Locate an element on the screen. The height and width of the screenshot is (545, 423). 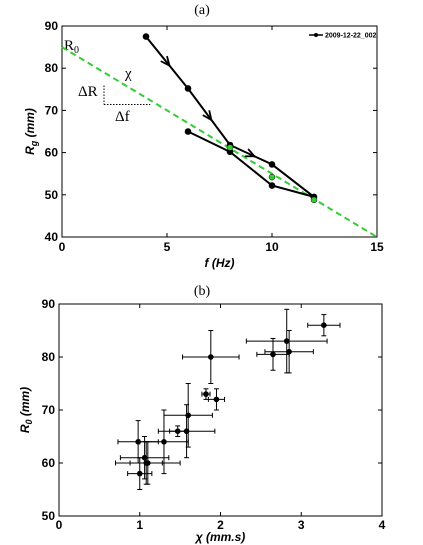
x-tick-label-a: 5 is located at coordinates (167, 247).